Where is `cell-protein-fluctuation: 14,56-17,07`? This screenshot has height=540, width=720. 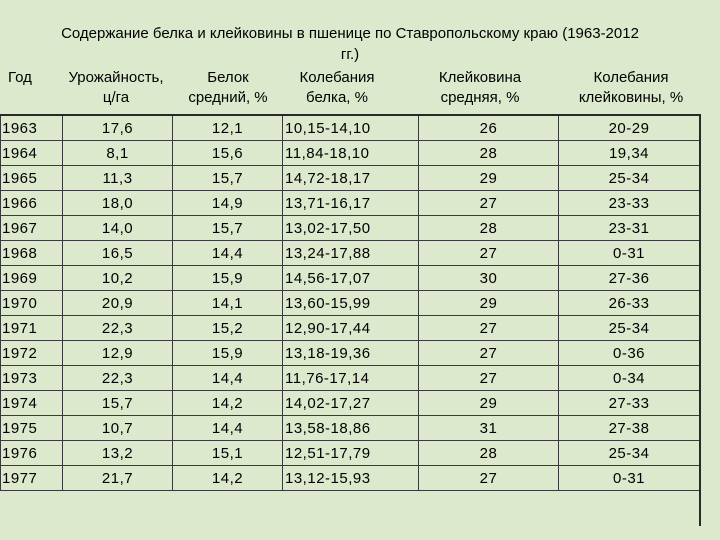 cell-protein-fluctuation: 14,56-17,07 is located at coordinates (350, 278).